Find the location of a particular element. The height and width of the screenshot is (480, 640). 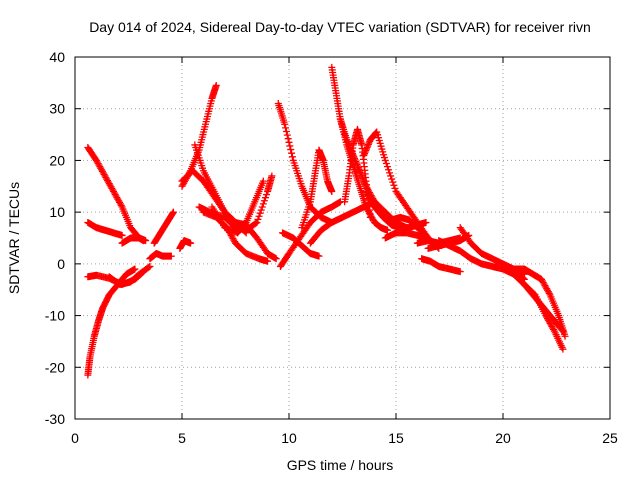

y-tick-label: -10 is located at coordinates (55, 316).